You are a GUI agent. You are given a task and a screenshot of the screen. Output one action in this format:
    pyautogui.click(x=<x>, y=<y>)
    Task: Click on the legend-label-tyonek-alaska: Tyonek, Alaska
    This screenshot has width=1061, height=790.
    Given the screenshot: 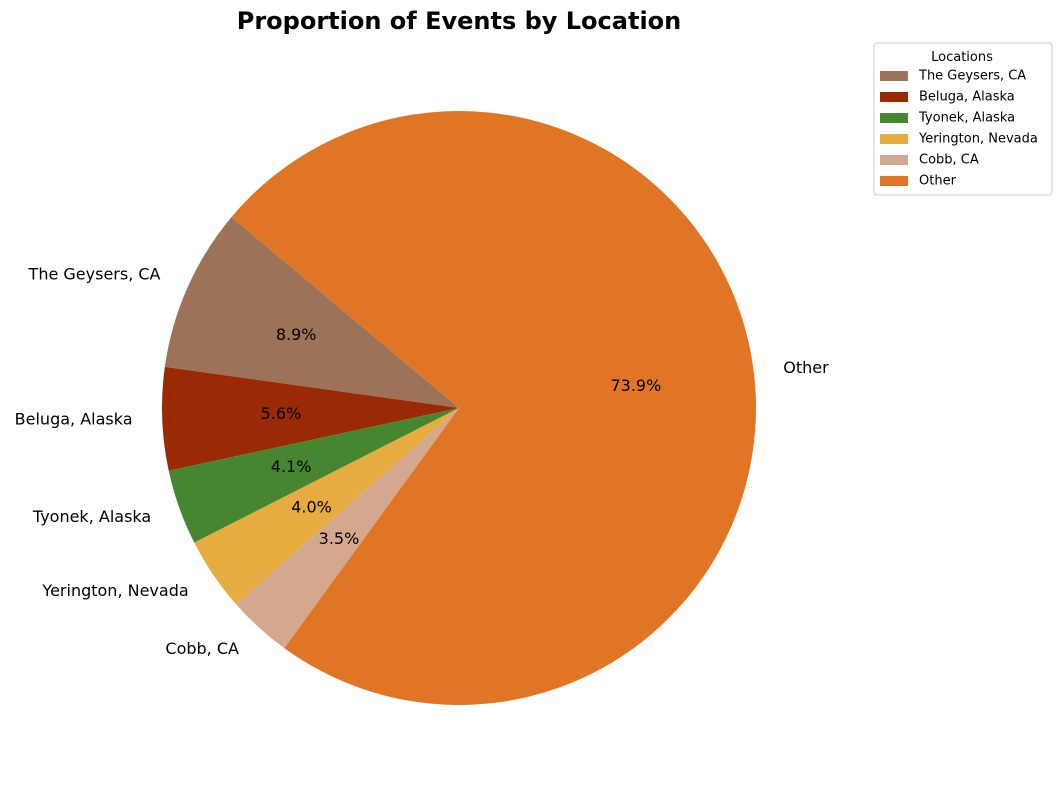 What is the action you would take?
    pyautogui.click(x=966, y=118)
    